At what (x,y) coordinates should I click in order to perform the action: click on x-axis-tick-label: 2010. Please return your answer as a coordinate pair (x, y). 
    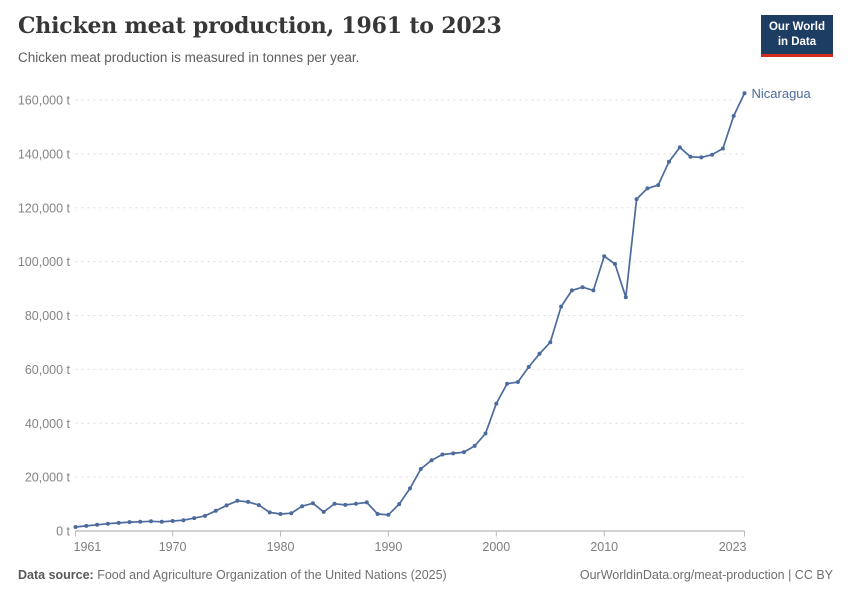
    Looking at the image, I should click on (604, 547).